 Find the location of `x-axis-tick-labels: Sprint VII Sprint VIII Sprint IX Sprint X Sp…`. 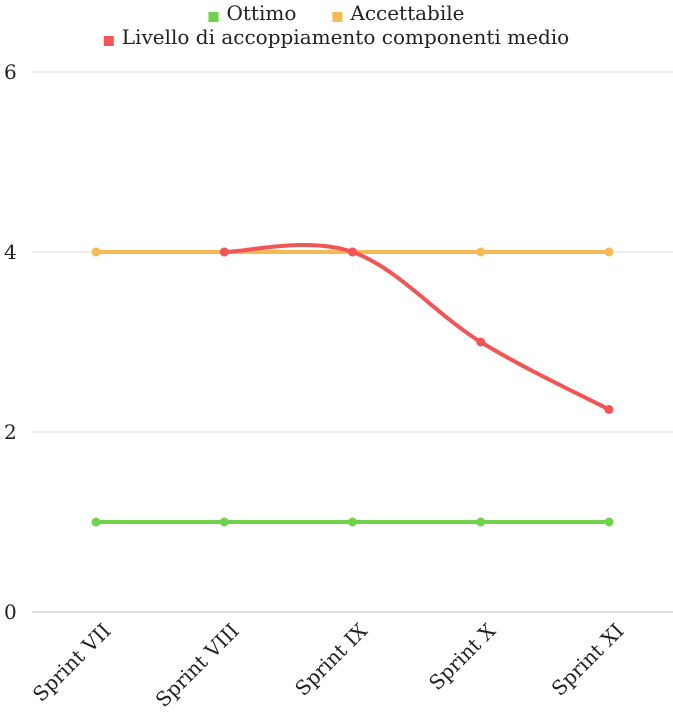

x-axis-tick-labels: Sprint VII Sprint VIII Sprint IX Sprint X Sp… is located at coordinates (328, 665).